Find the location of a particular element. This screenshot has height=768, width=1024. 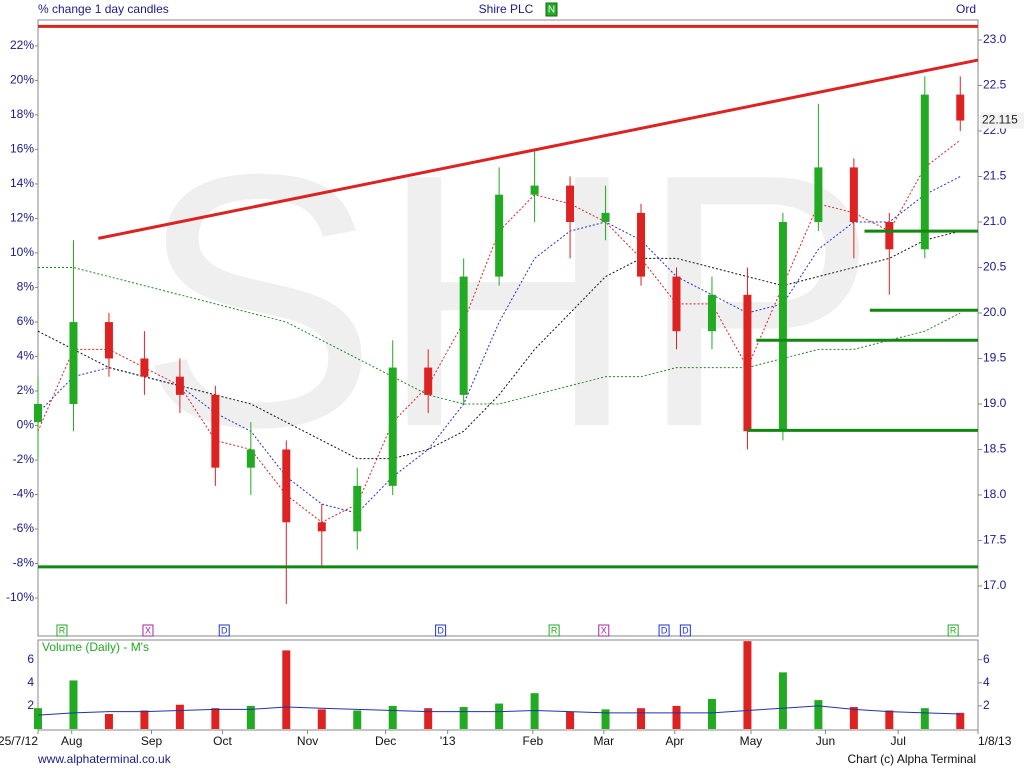

y-tick-label: 20.0 is located at coordinates (995, 312).